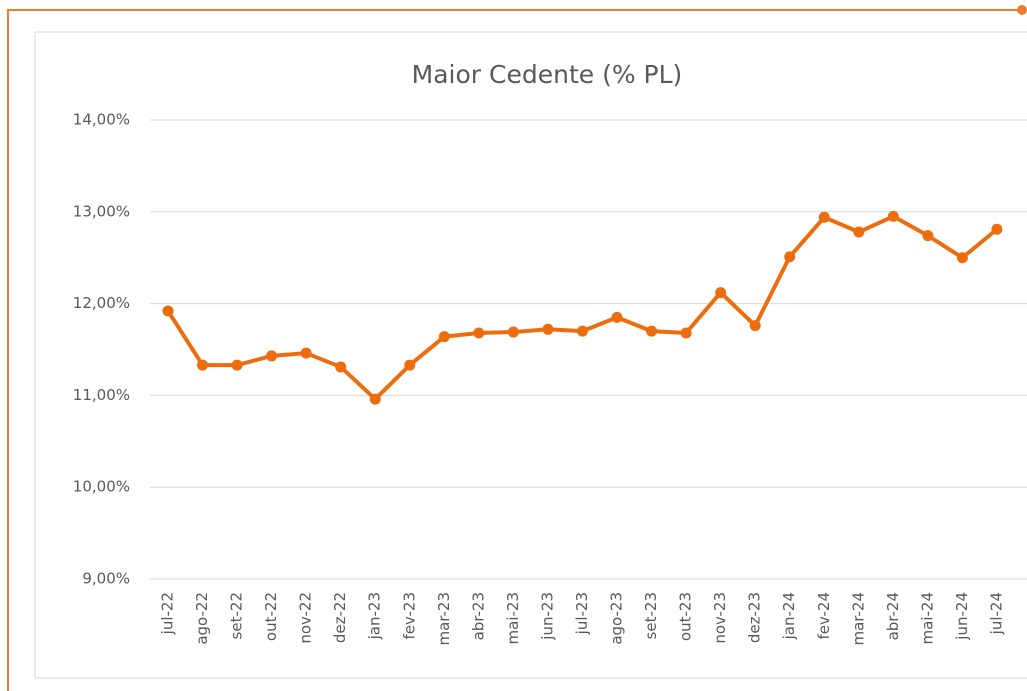 This screenshot has width=1027, height=691. What do you see at coordinates (547, 616) in the screenshot?
I see `x-tick-label: jun-23` at bounding box center [547, 616].